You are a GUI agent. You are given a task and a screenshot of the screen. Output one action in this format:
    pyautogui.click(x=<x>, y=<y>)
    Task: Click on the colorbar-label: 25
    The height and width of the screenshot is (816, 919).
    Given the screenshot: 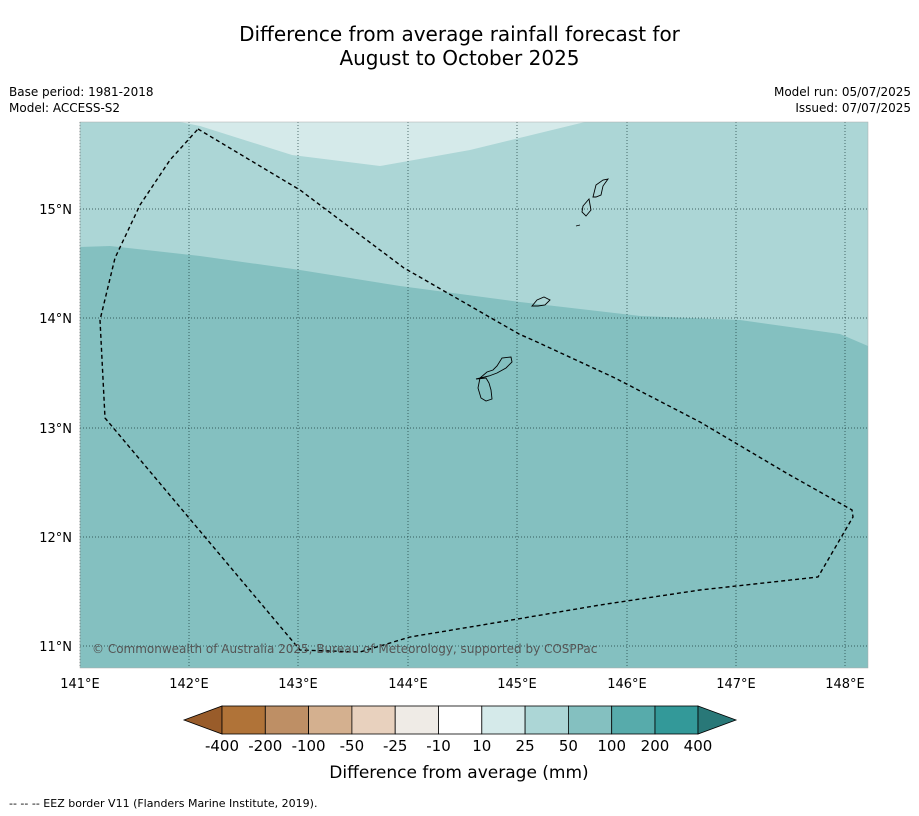 What is the action you would take?
    pyautogui.click(x=525, y=746)
    